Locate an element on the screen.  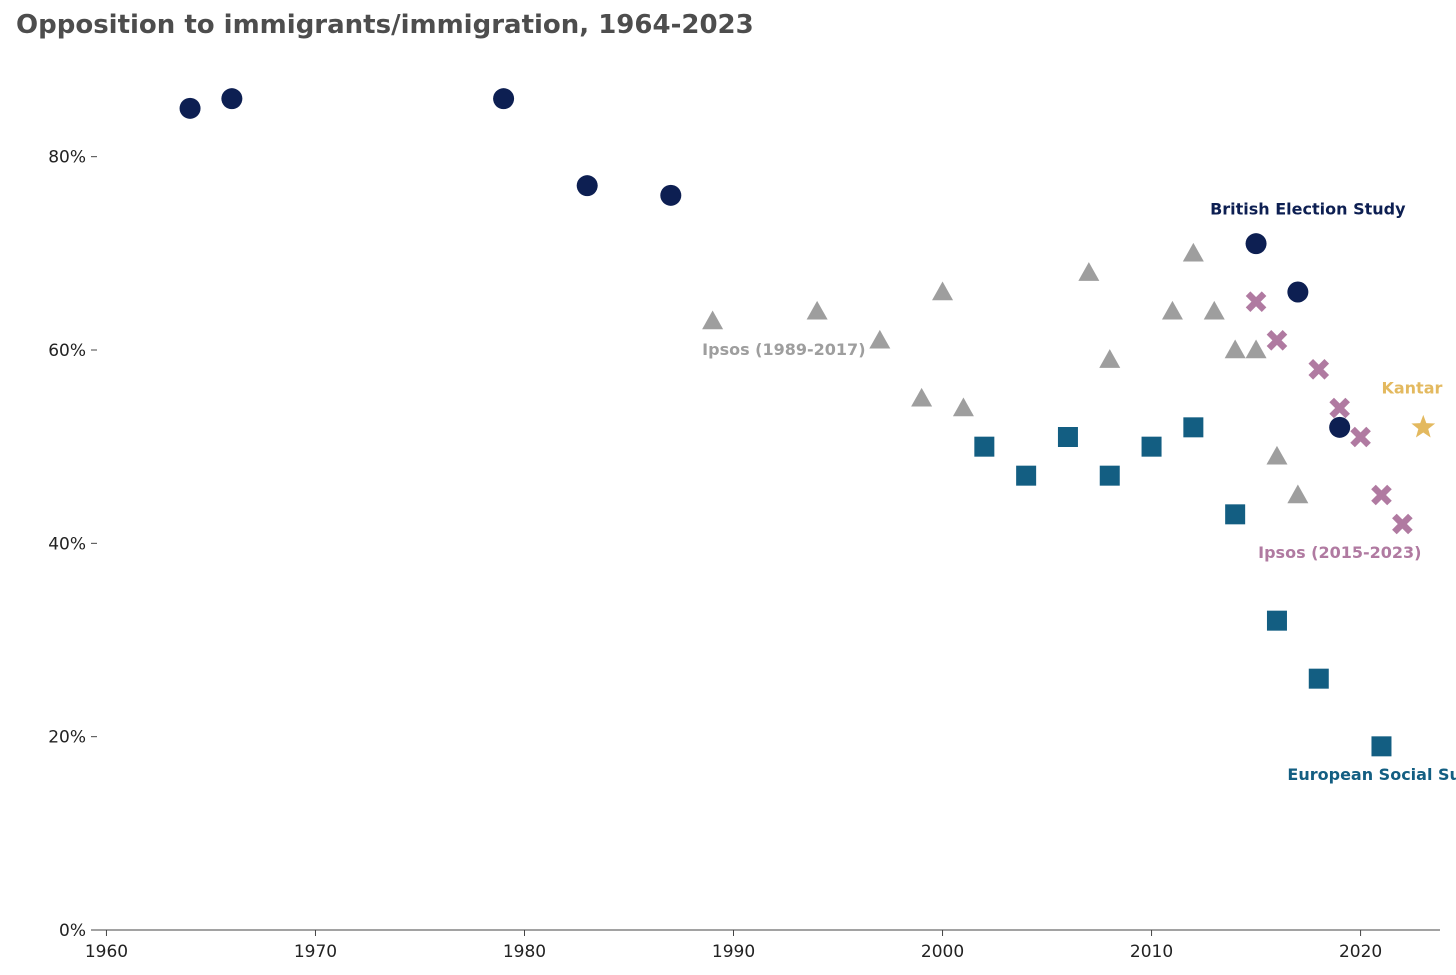
x-tick-label: 2000 is located at coordinates (942, 952).